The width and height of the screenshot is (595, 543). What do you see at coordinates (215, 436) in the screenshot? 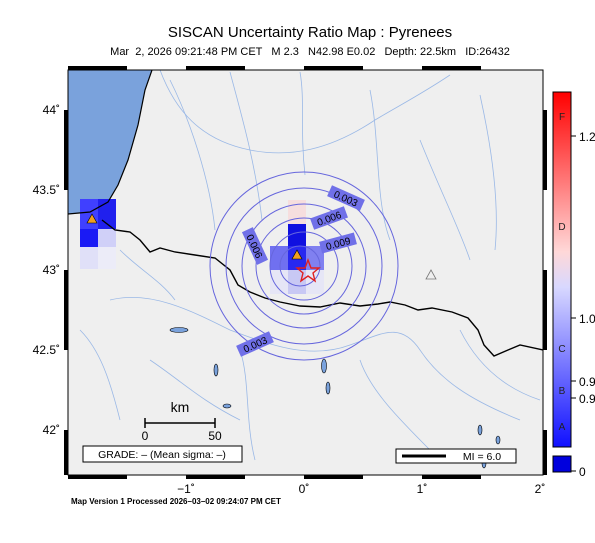
I see `scale-tick: 50` at bounding box center [215, 436].